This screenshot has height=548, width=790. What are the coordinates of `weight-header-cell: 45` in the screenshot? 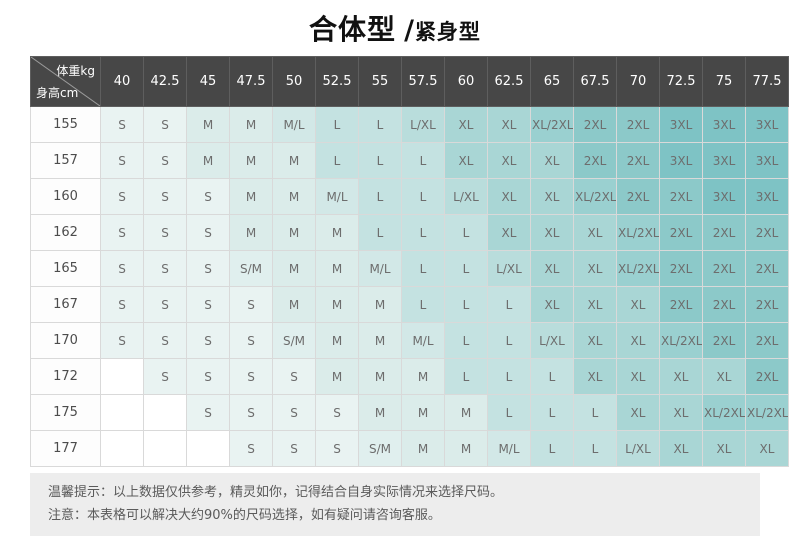 It's located at (208, 82).